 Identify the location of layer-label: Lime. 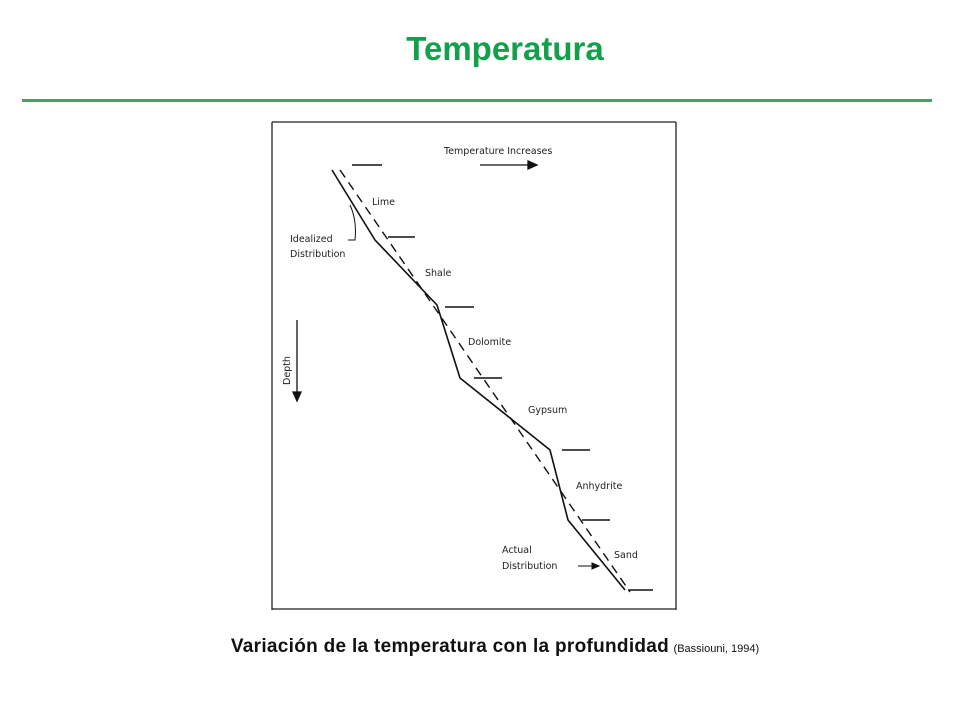
(383, 202).